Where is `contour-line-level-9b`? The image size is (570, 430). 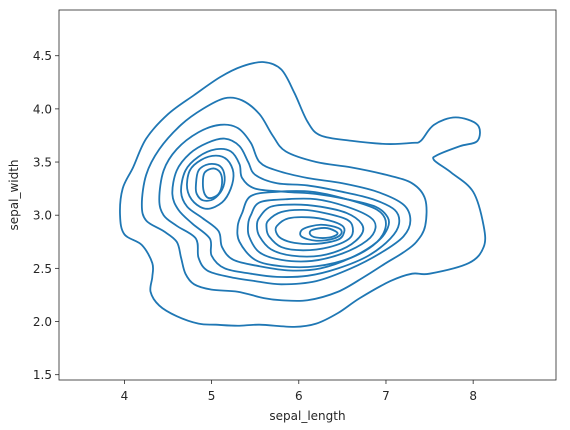
contour-line-level-9b is located at coordinates (309, 230).